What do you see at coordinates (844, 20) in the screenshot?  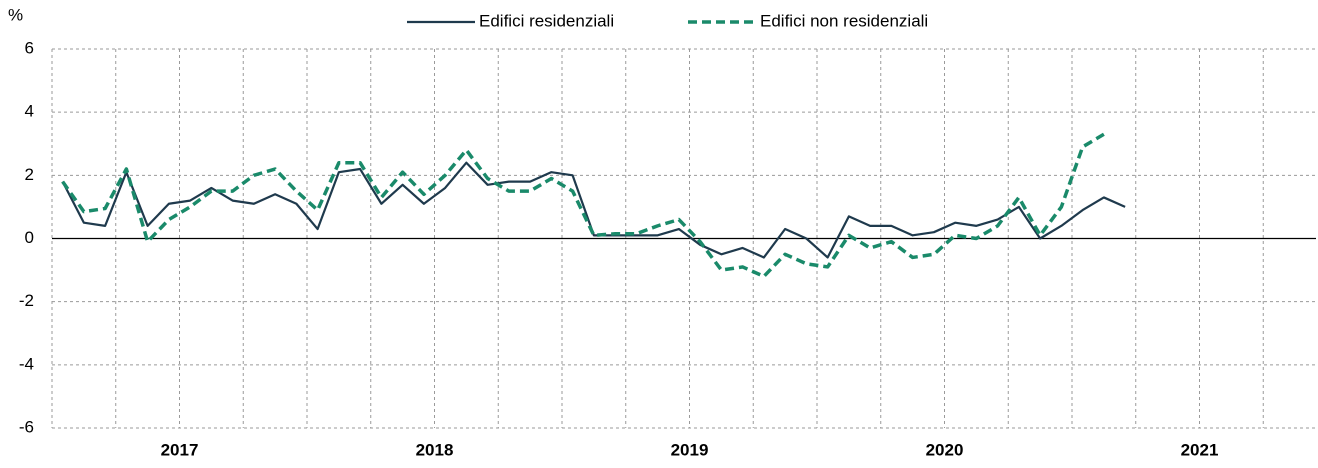 I see `legend-label: Edifici non residenziali` at bounding box center [844, 20].